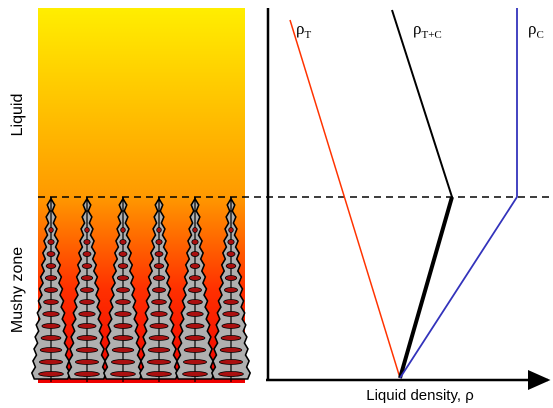 The image size is (553, 408). I want to click on subscript: T+C, so click(431, 35).